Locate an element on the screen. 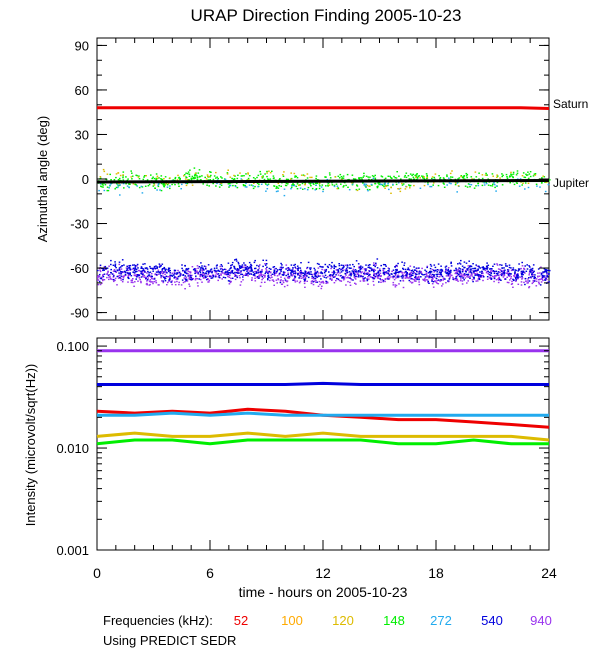  time-x-axis-label: time - hours on 2005-10-23 is located at coordinates (323, 592).